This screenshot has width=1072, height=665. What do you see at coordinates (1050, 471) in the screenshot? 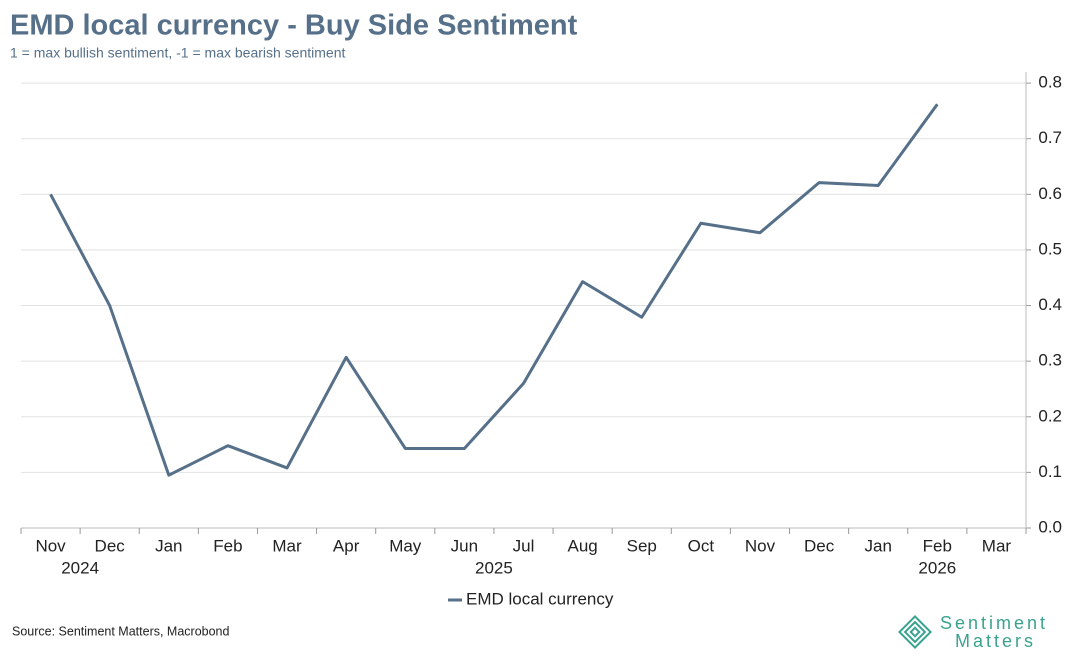
I see `y-tick-label: 0.1` at bounding box center [1050, 471].